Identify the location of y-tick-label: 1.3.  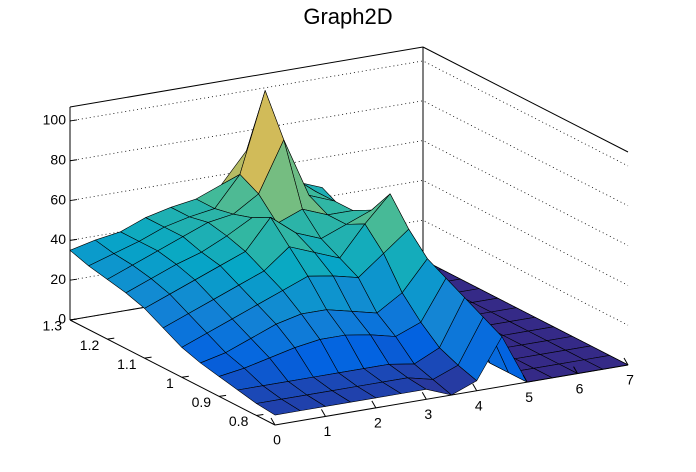
(53, 326).